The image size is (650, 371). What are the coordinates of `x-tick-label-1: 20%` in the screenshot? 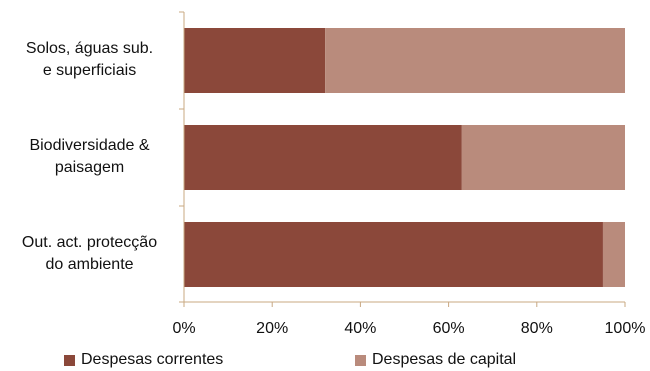 It's located at (272, 328).